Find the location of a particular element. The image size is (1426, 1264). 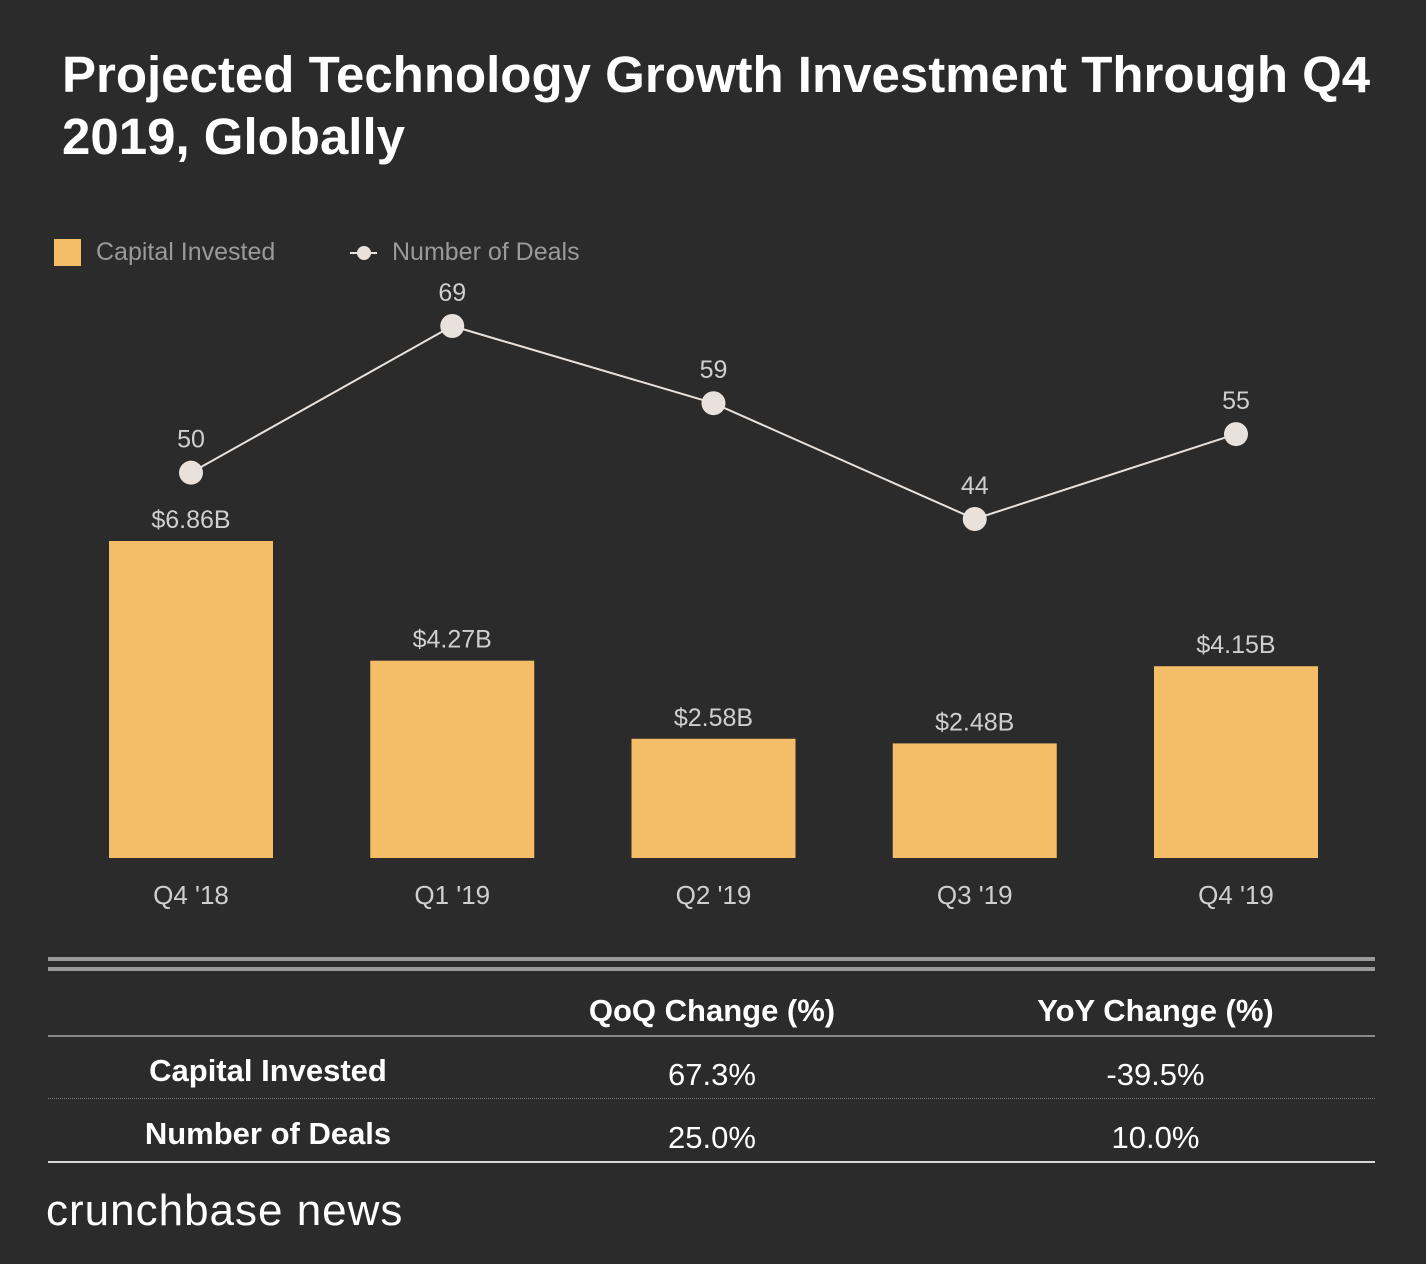

x-tick-label: Q1 '19 is located at coordinates (452, 895).